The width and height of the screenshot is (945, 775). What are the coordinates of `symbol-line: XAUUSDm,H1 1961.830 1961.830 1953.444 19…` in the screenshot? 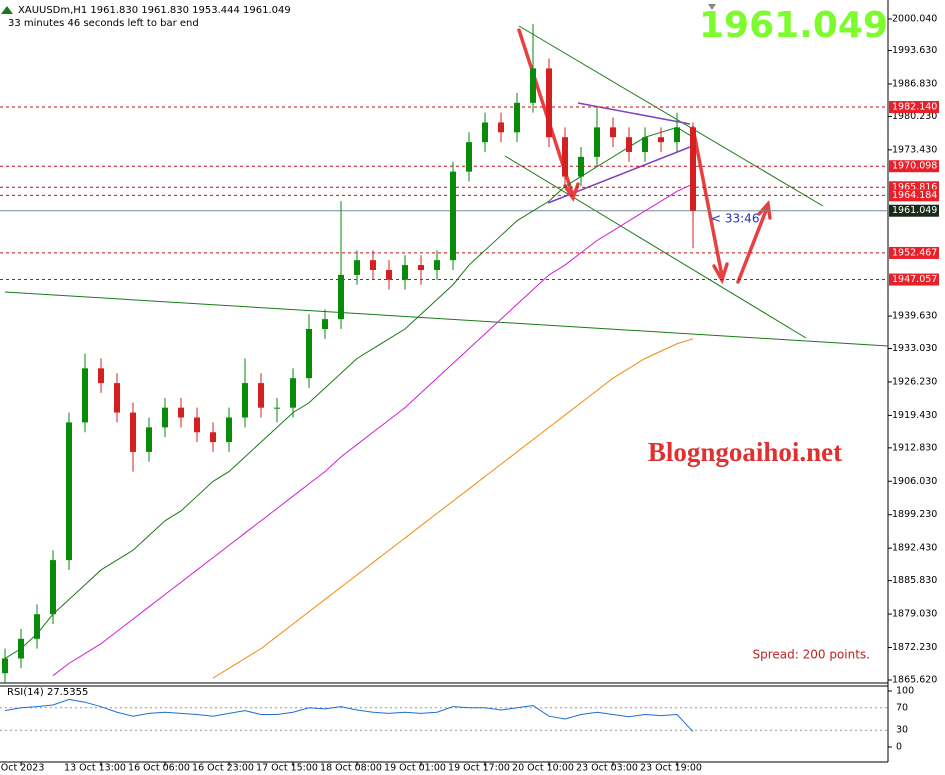 It's located at (154, 10).